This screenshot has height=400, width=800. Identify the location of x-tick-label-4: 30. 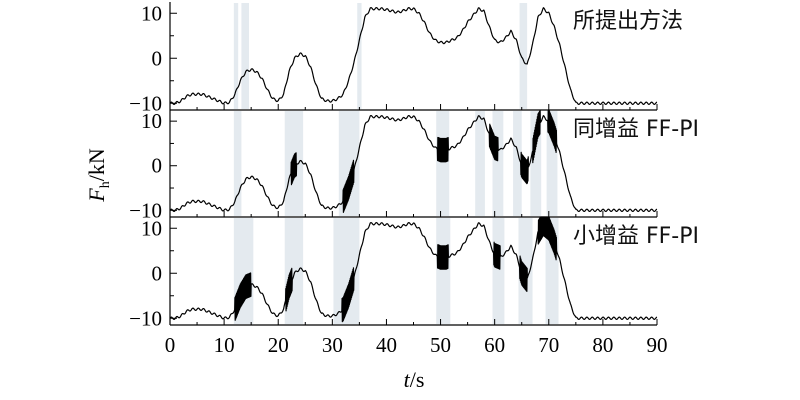
(332, 345).